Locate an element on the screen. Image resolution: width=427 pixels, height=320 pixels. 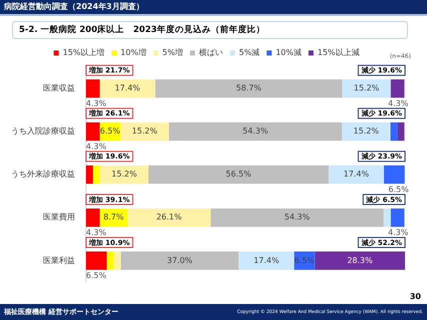
y-tick-label: 医業費用 is located at coordinates (59, 217).